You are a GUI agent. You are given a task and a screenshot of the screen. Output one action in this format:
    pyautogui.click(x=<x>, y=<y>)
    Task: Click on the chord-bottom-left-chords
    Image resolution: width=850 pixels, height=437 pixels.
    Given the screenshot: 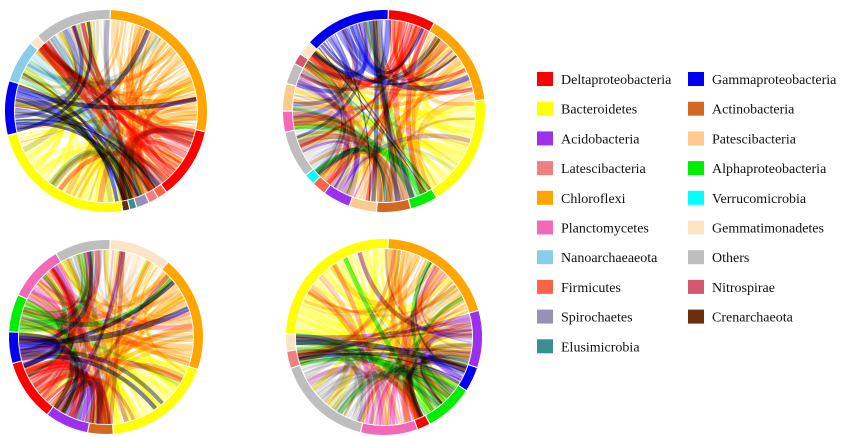 What is the action you would take?
    pyautogui.click(x=106, y=337)
    